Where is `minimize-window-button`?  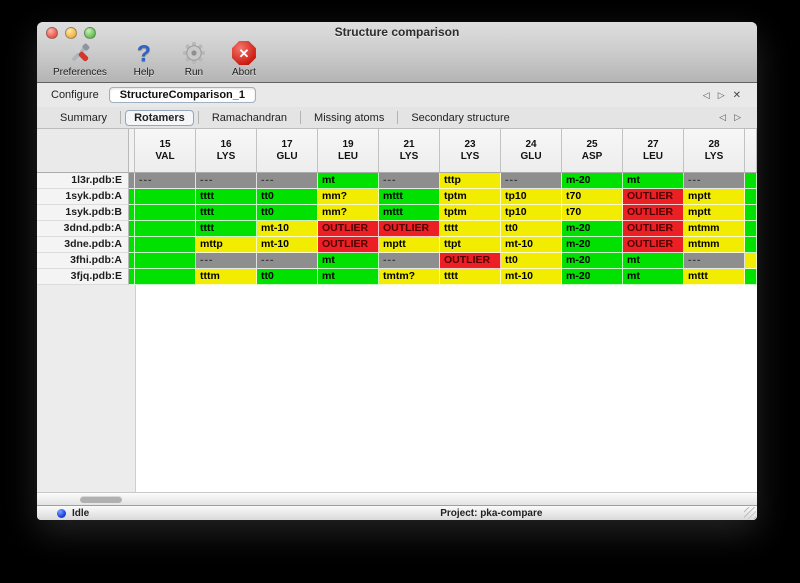 minimize-window-button is located at coordinates (71, 33).